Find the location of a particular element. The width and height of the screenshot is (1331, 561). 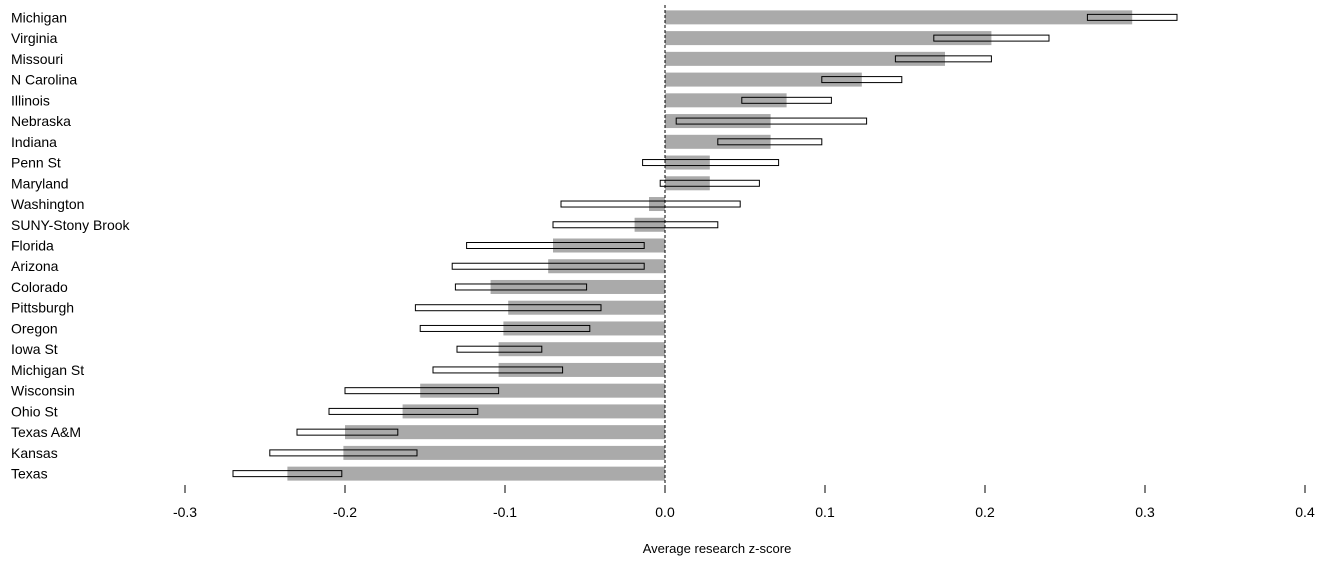

category-label-oregon: Oregon is located at coordinates (34, 328).